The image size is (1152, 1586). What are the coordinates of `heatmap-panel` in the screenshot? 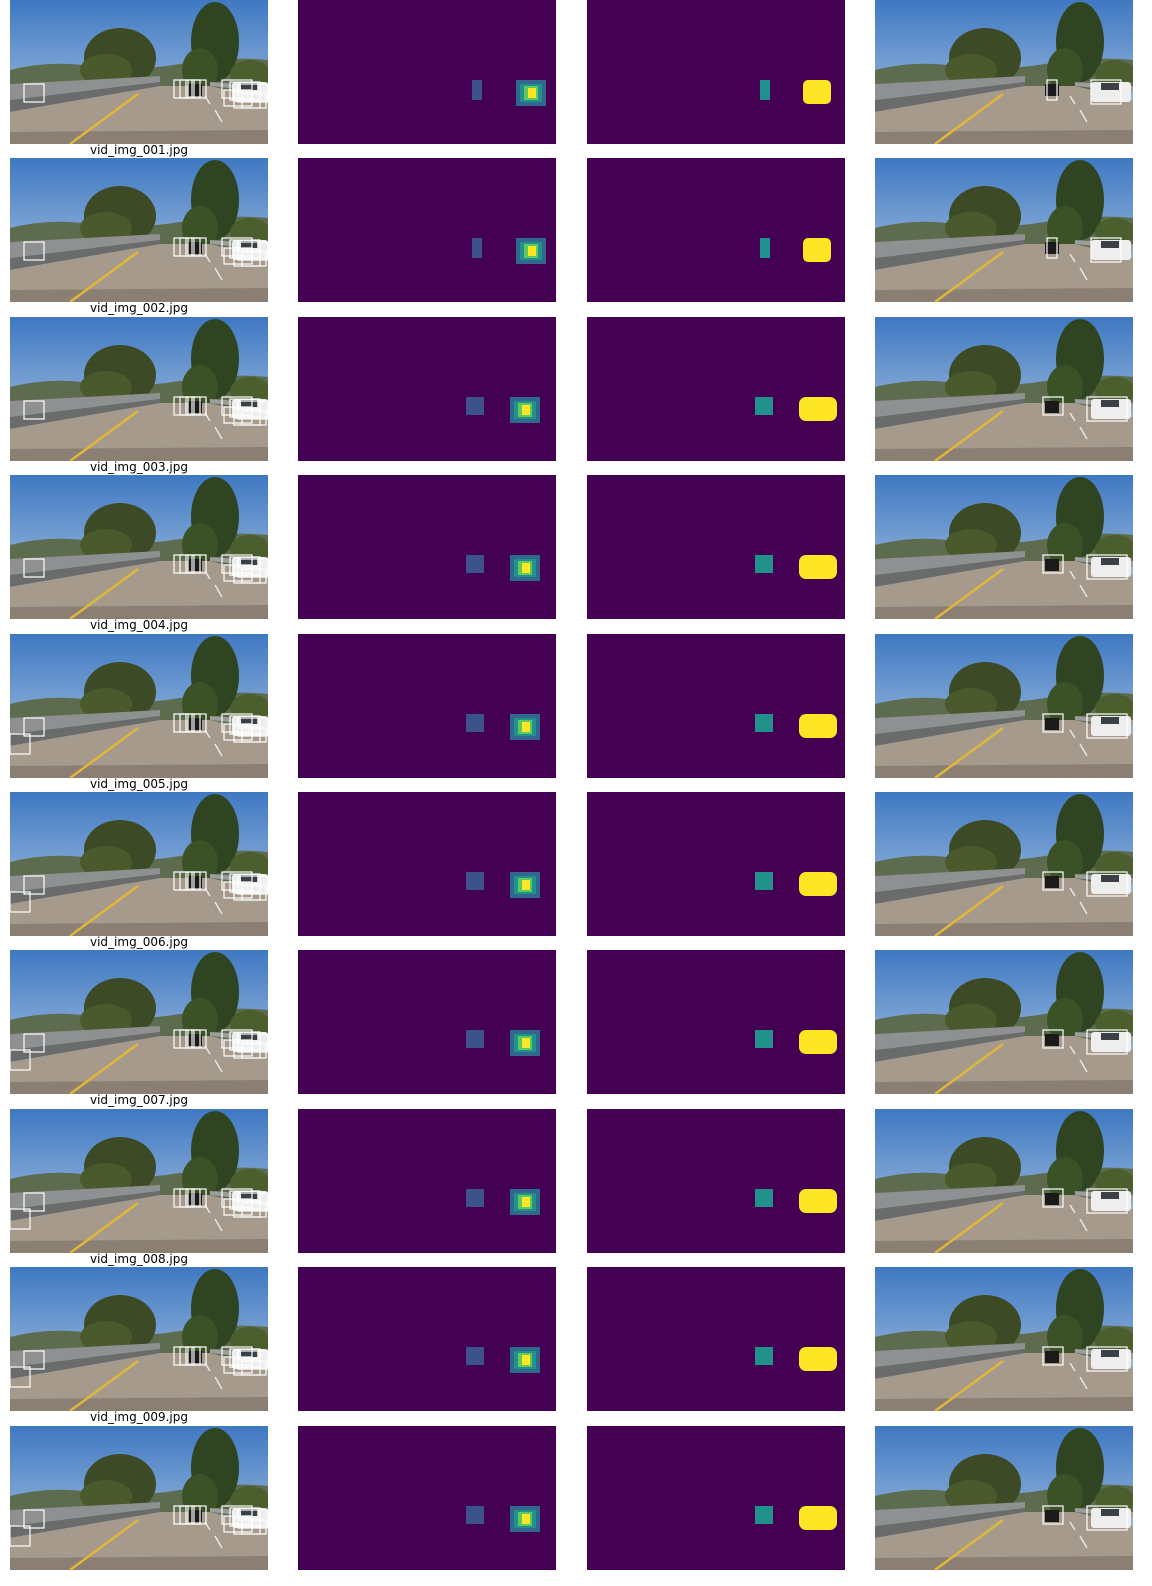 It's located at (427, 1339).